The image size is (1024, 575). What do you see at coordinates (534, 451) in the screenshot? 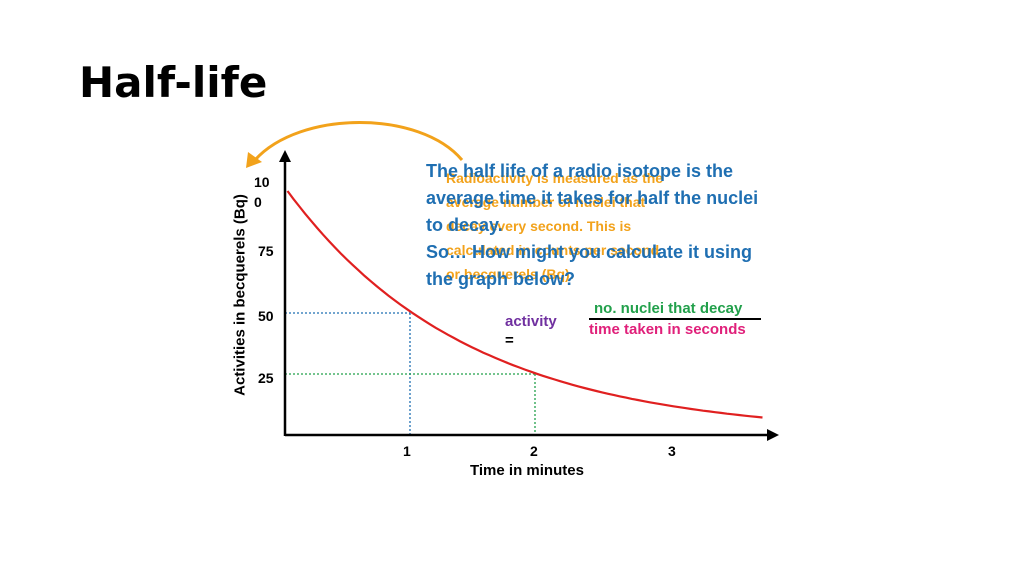
I see `x-tick-2: 2` at bounding box center [534, 451].